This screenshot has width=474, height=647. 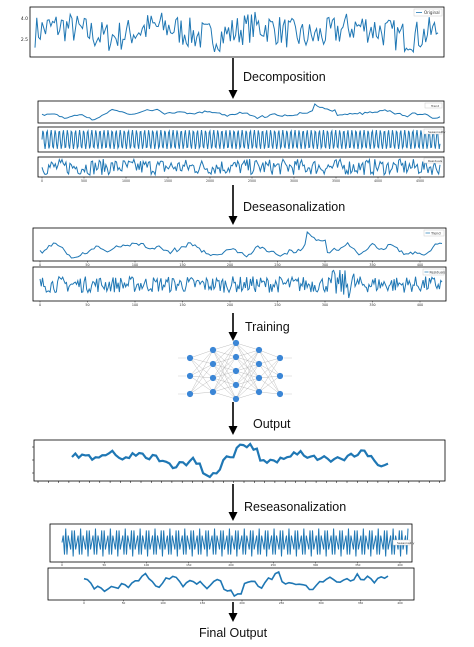 What do you see at coordinates (236, 584) in the screenshot?
I see `reseason-output-line` at bounding box center [236, 584].